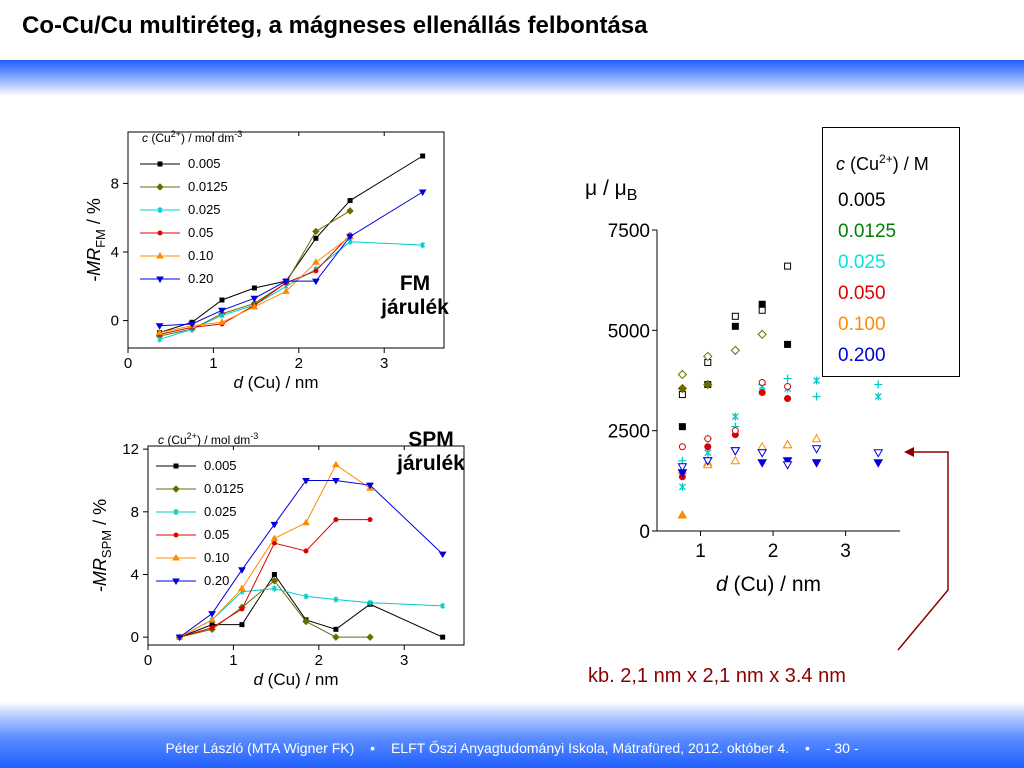  What do you see at coordinates (862, 324) in the screenshot?
I see `legend-item-0100: 0.100` at bounding box center [862, 324].